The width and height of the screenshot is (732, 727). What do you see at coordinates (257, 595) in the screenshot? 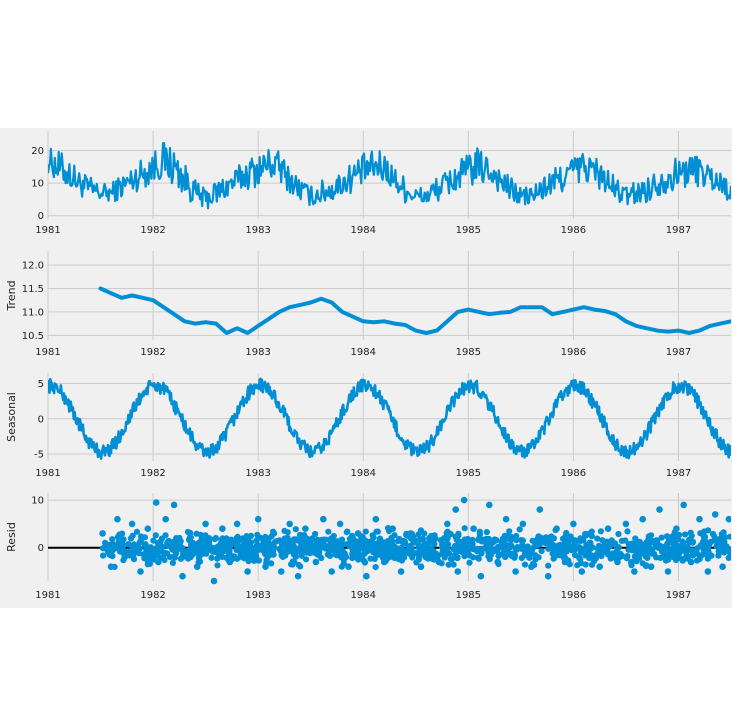
I see `resid-xtick-label: 1983` at bounding box center [257, 595].